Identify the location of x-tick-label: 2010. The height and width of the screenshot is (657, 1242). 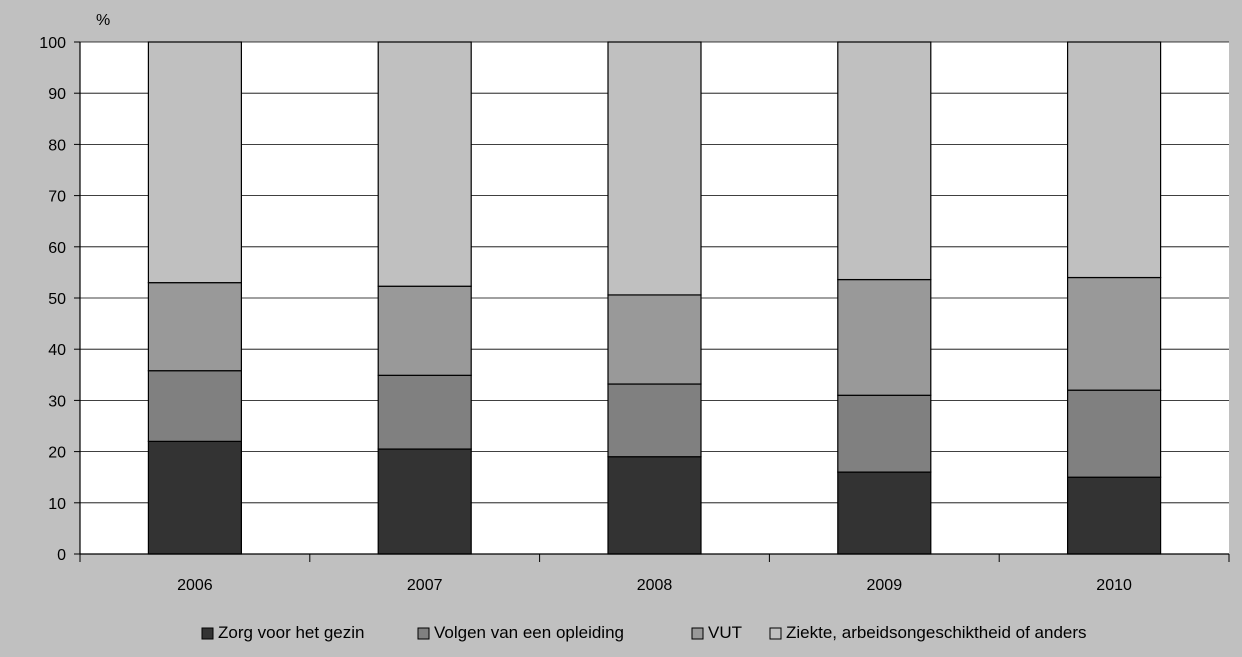
(1114, 585).